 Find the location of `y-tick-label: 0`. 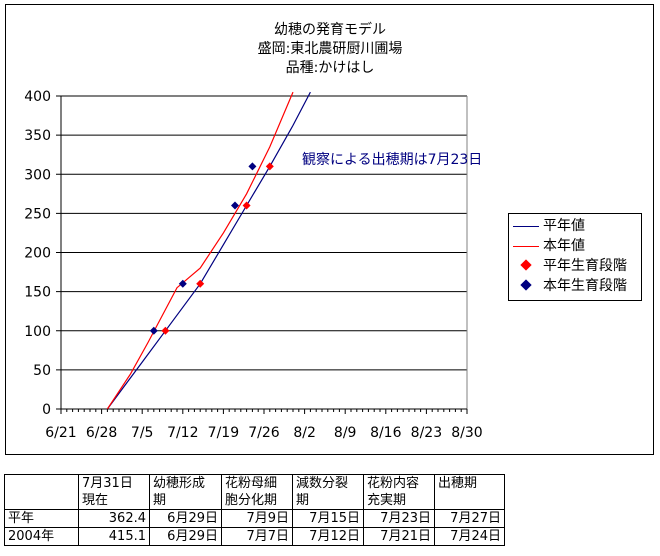

y-tick-label: 0 is located at coordinates (46, 410).